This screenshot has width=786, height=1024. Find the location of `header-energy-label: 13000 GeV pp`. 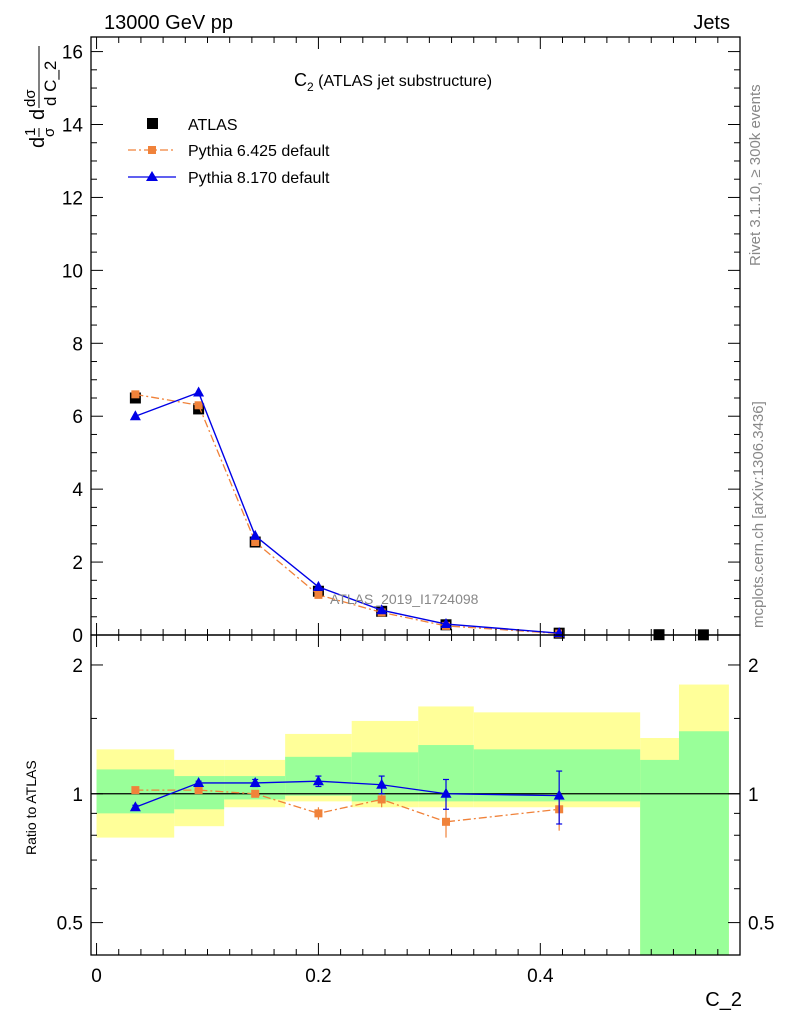

header-energy-label: 13000 GeV pp is located at coordinates (168, 23).